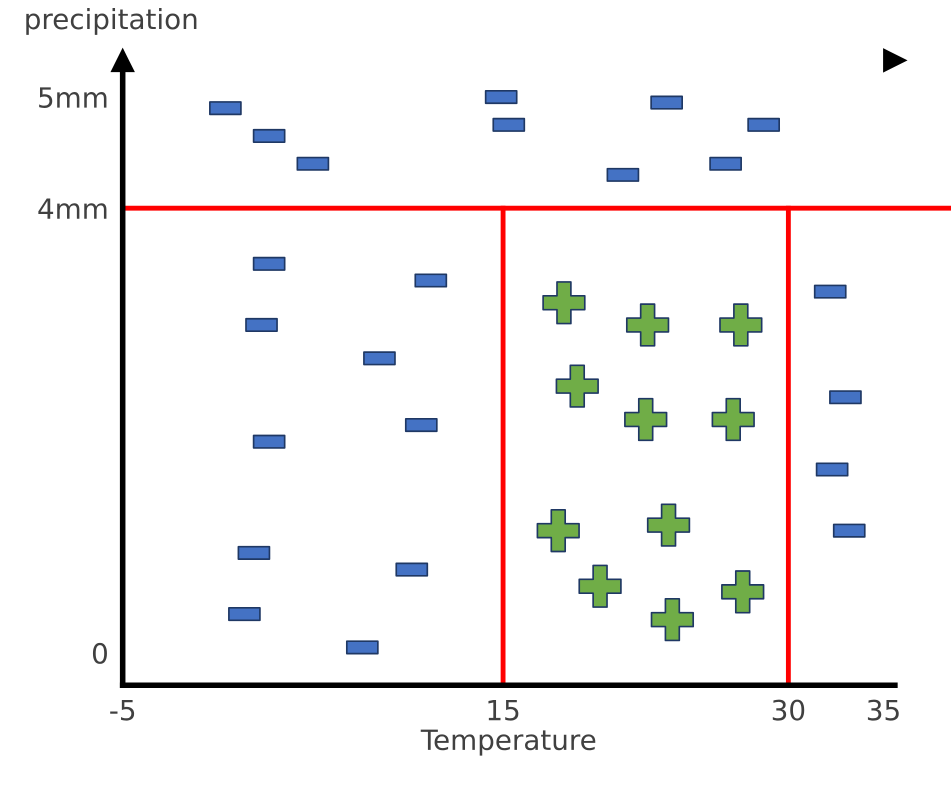  I want to click on x-tick-label: 30, so click(788, 710).